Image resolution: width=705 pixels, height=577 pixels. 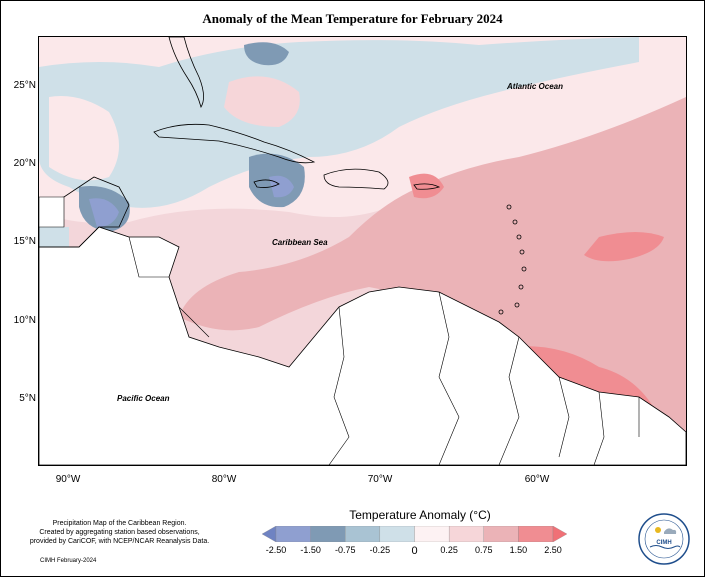 I want to click on lesser-antilles, so click(x=512, y=259).